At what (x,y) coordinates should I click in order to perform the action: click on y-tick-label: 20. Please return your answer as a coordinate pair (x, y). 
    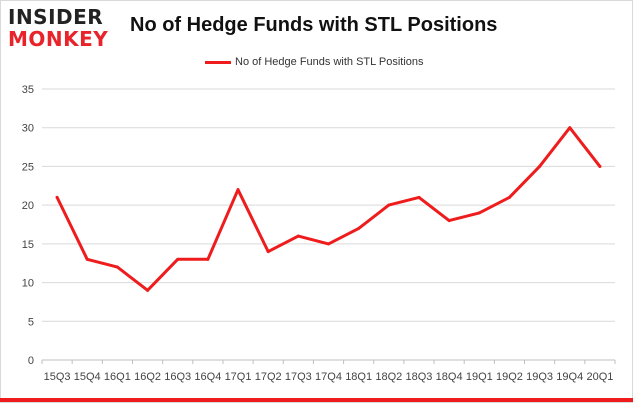
    Looking at the image, I should click on (28, 206).